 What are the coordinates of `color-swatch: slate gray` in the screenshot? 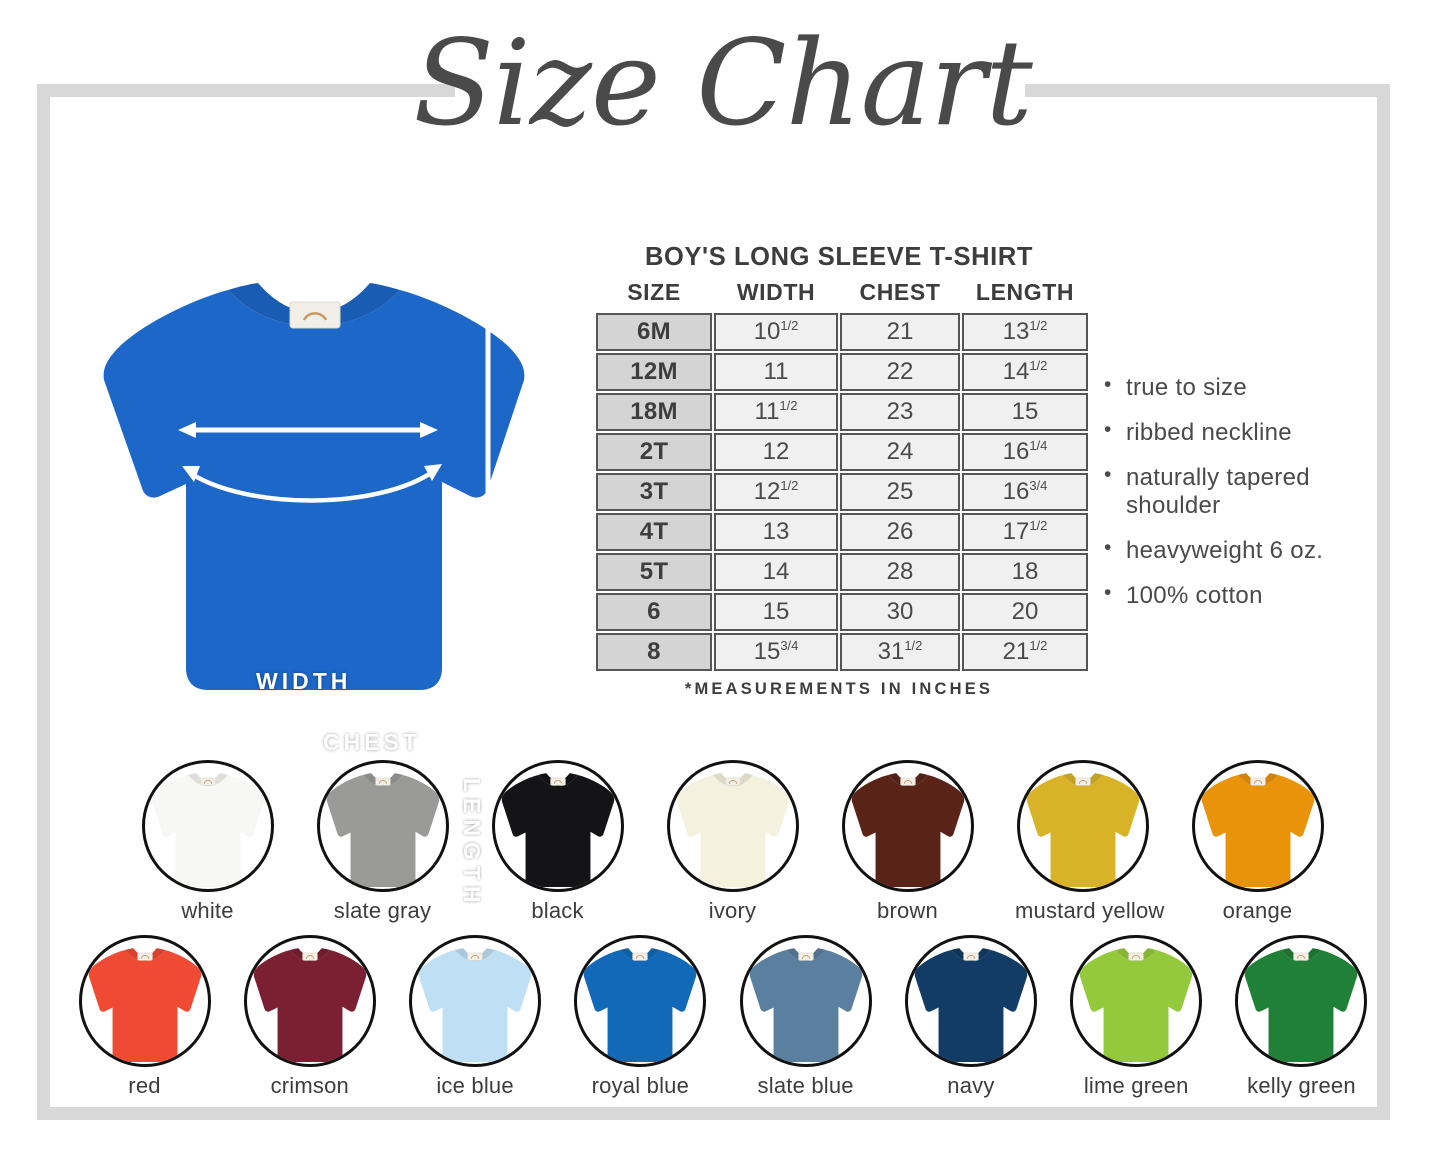 It's located at (382, 842).